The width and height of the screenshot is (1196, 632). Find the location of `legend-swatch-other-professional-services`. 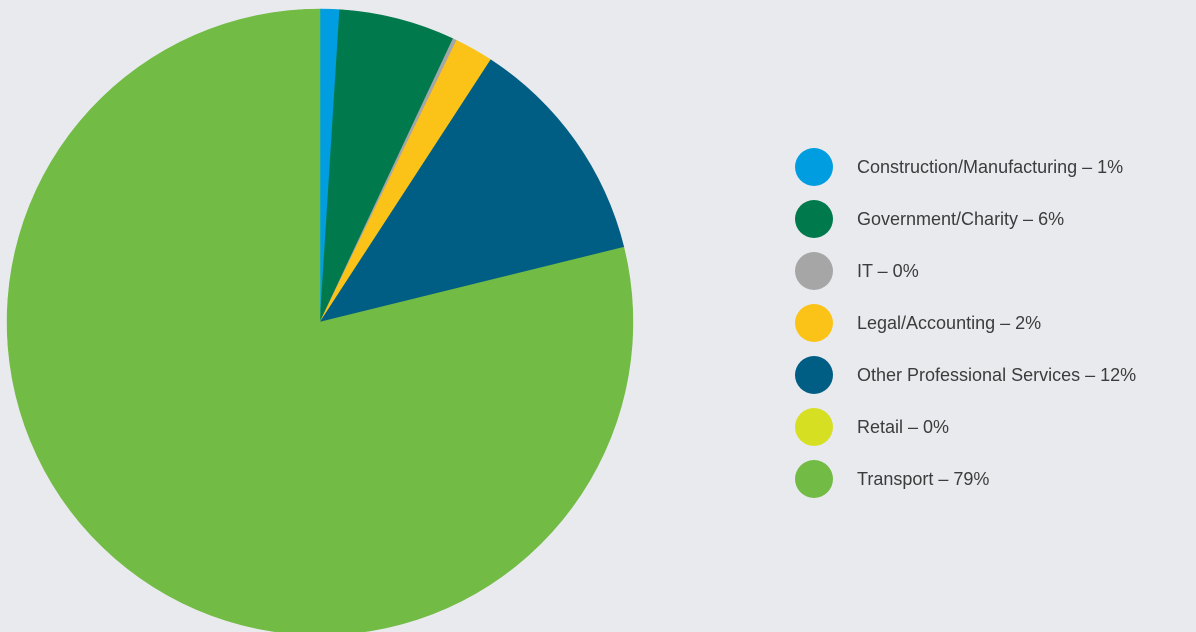

legend-swatch-other-professional-services is located at coordinates (814, 375).